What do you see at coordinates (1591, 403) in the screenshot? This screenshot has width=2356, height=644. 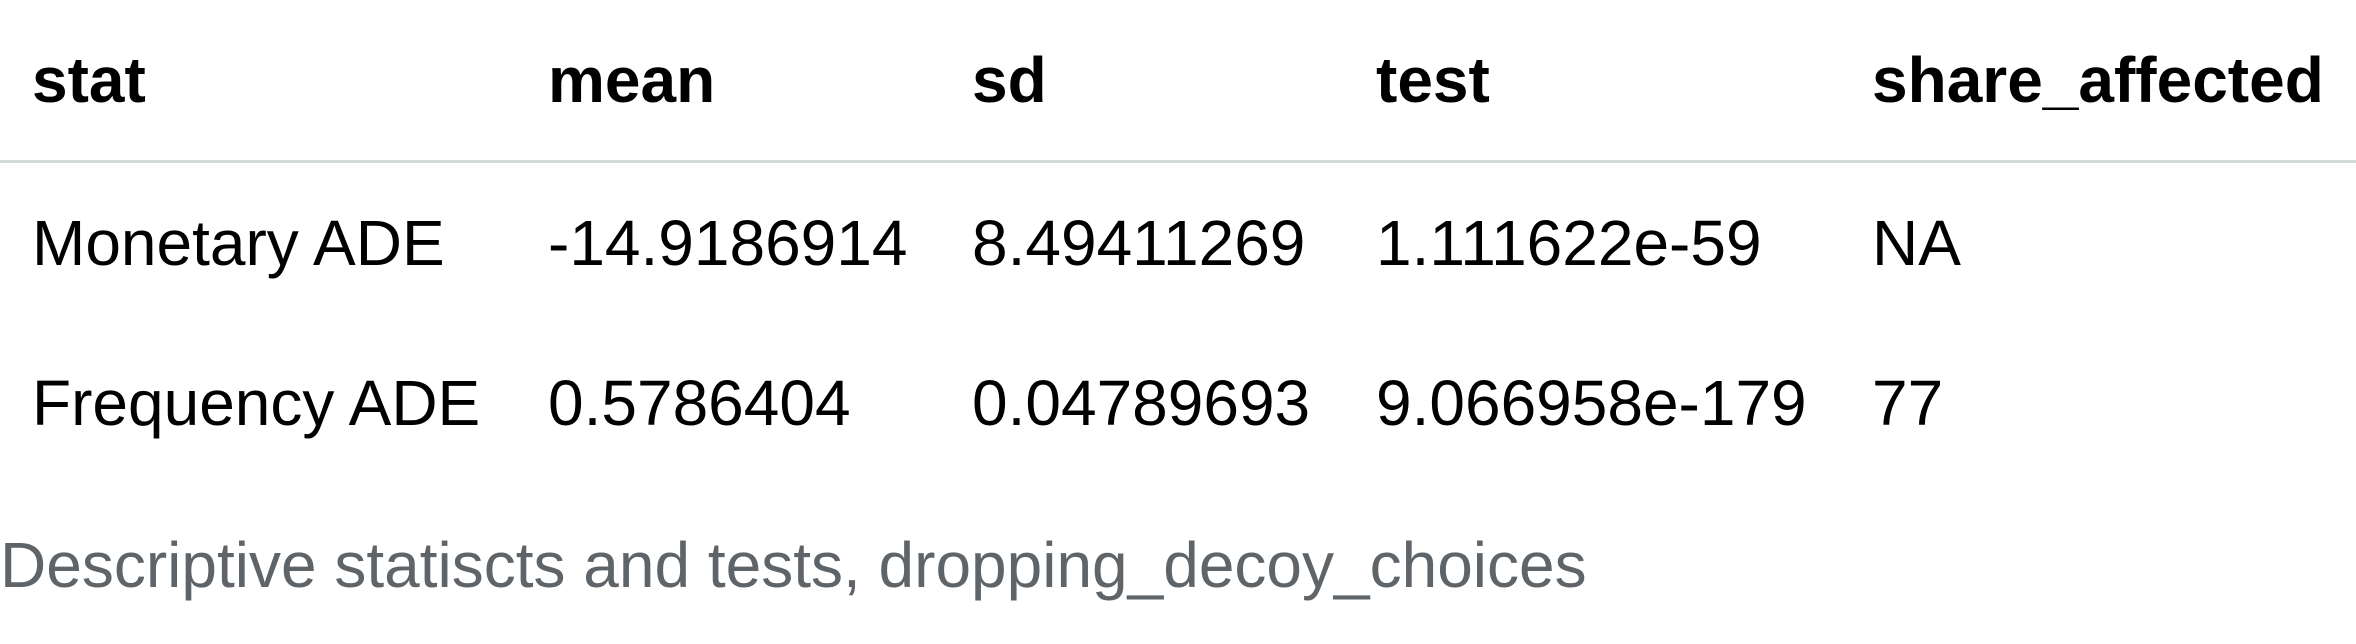 I see `cell-test: 9.066958e-179` at bounding box center [1591, 403].